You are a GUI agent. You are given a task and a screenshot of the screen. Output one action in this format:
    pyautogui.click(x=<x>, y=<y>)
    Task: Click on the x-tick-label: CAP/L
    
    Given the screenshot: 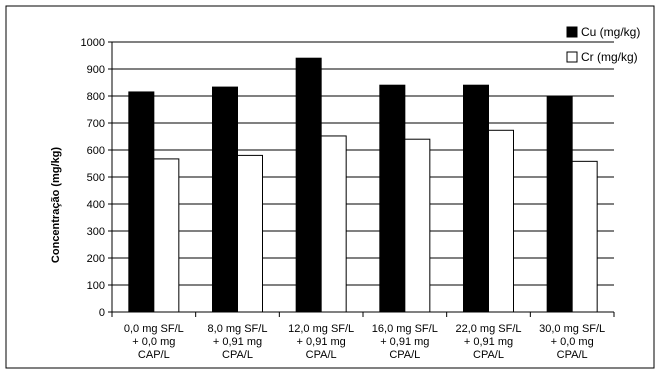 What is the action you would take?
    pyautogui.click(x=154, y=355)
    